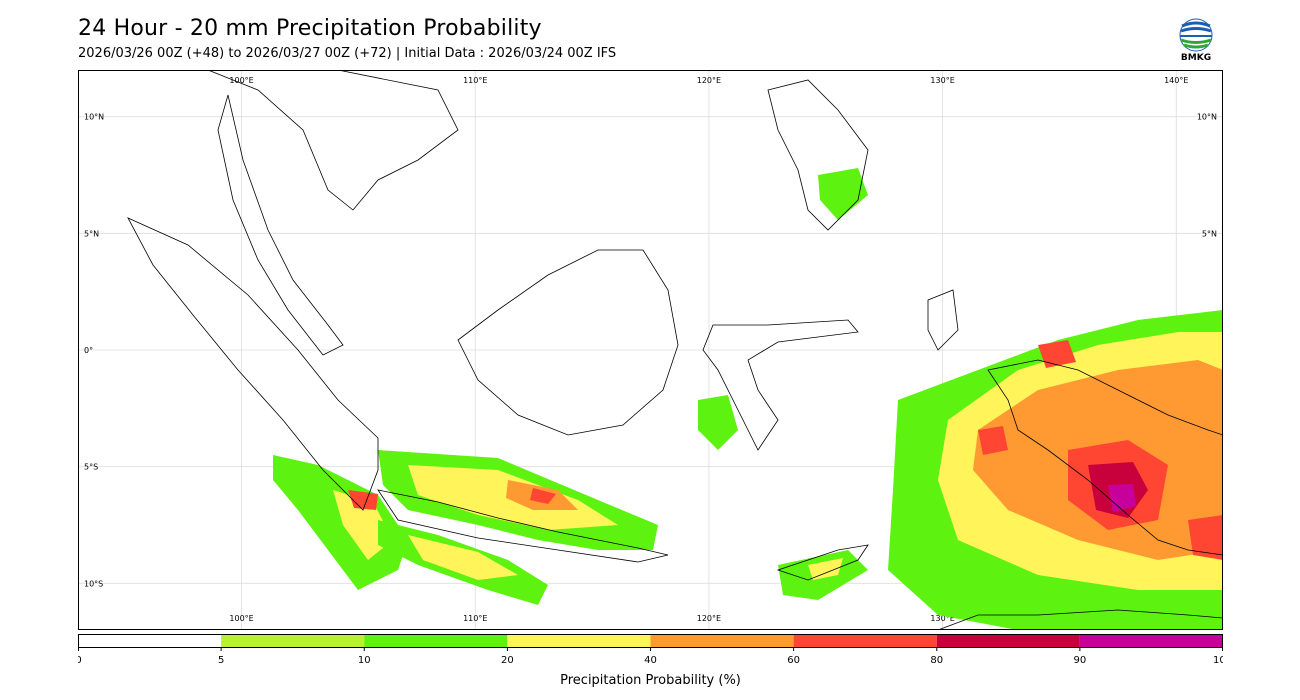 This screenshot has width=1300, height=700. What do you see at coordinates (650, 660) in the screenshot?
I see `colorbar-tick-label: 40` at bounding box center [650, 660].